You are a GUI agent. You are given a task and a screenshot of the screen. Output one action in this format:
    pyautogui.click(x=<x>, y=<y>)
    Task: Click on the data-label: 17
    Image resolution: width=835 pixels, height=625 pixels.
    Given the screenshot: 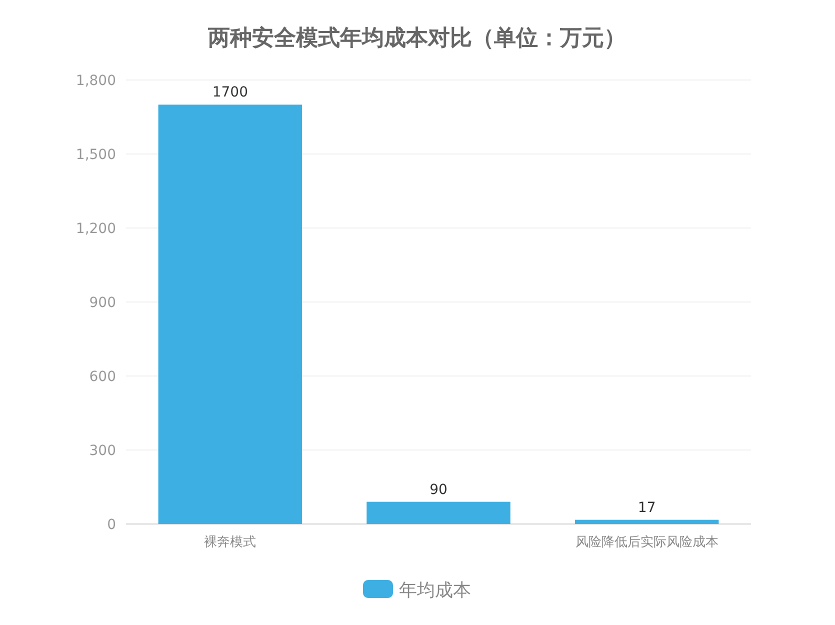 What is the action you would take?
    pyautogui.click(x=647, y=508)
    